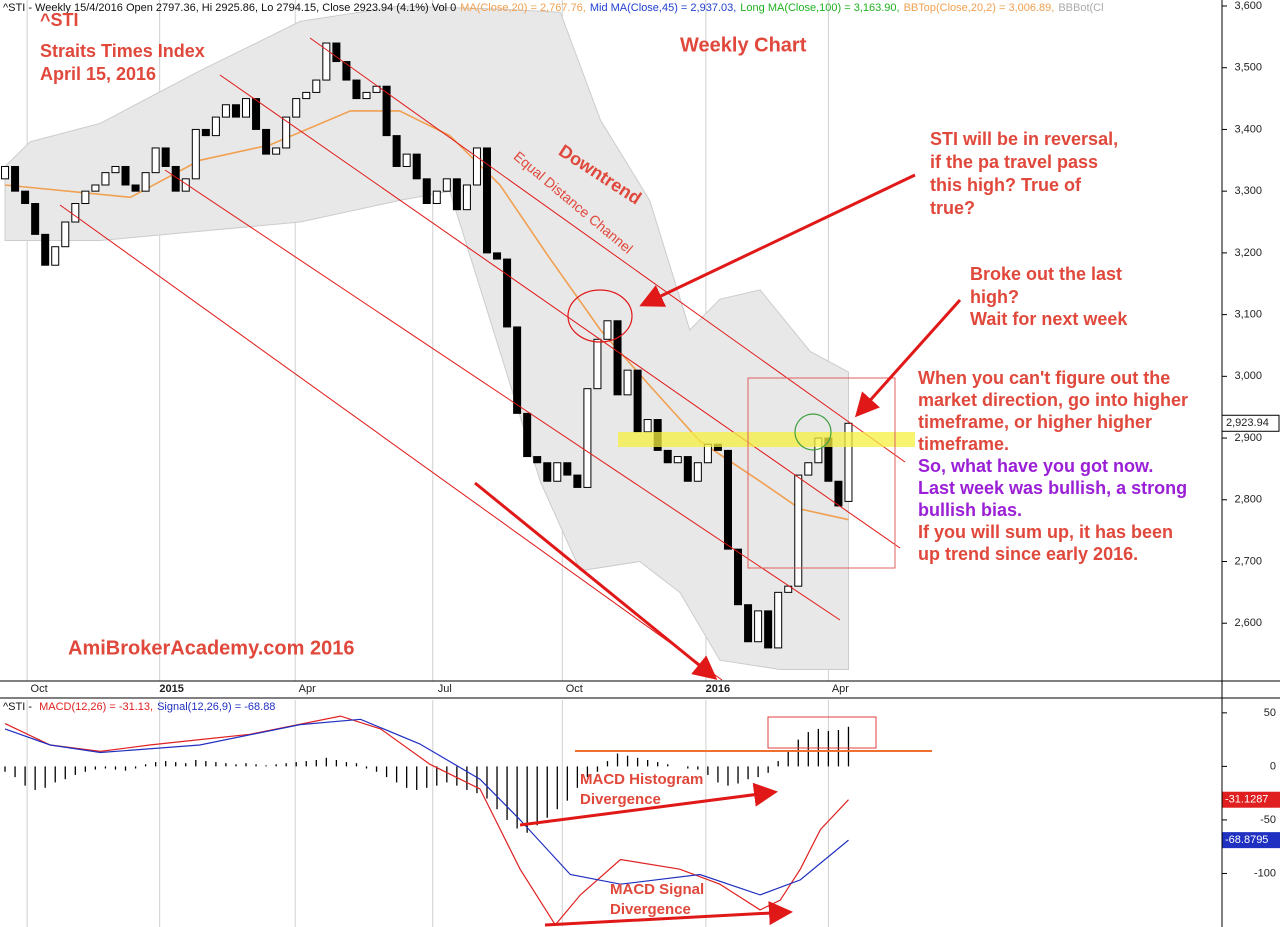 The height and width of the screenshot is (927, 1280). I want to click on y-tick-label: 3,000, so click(1248, 376).